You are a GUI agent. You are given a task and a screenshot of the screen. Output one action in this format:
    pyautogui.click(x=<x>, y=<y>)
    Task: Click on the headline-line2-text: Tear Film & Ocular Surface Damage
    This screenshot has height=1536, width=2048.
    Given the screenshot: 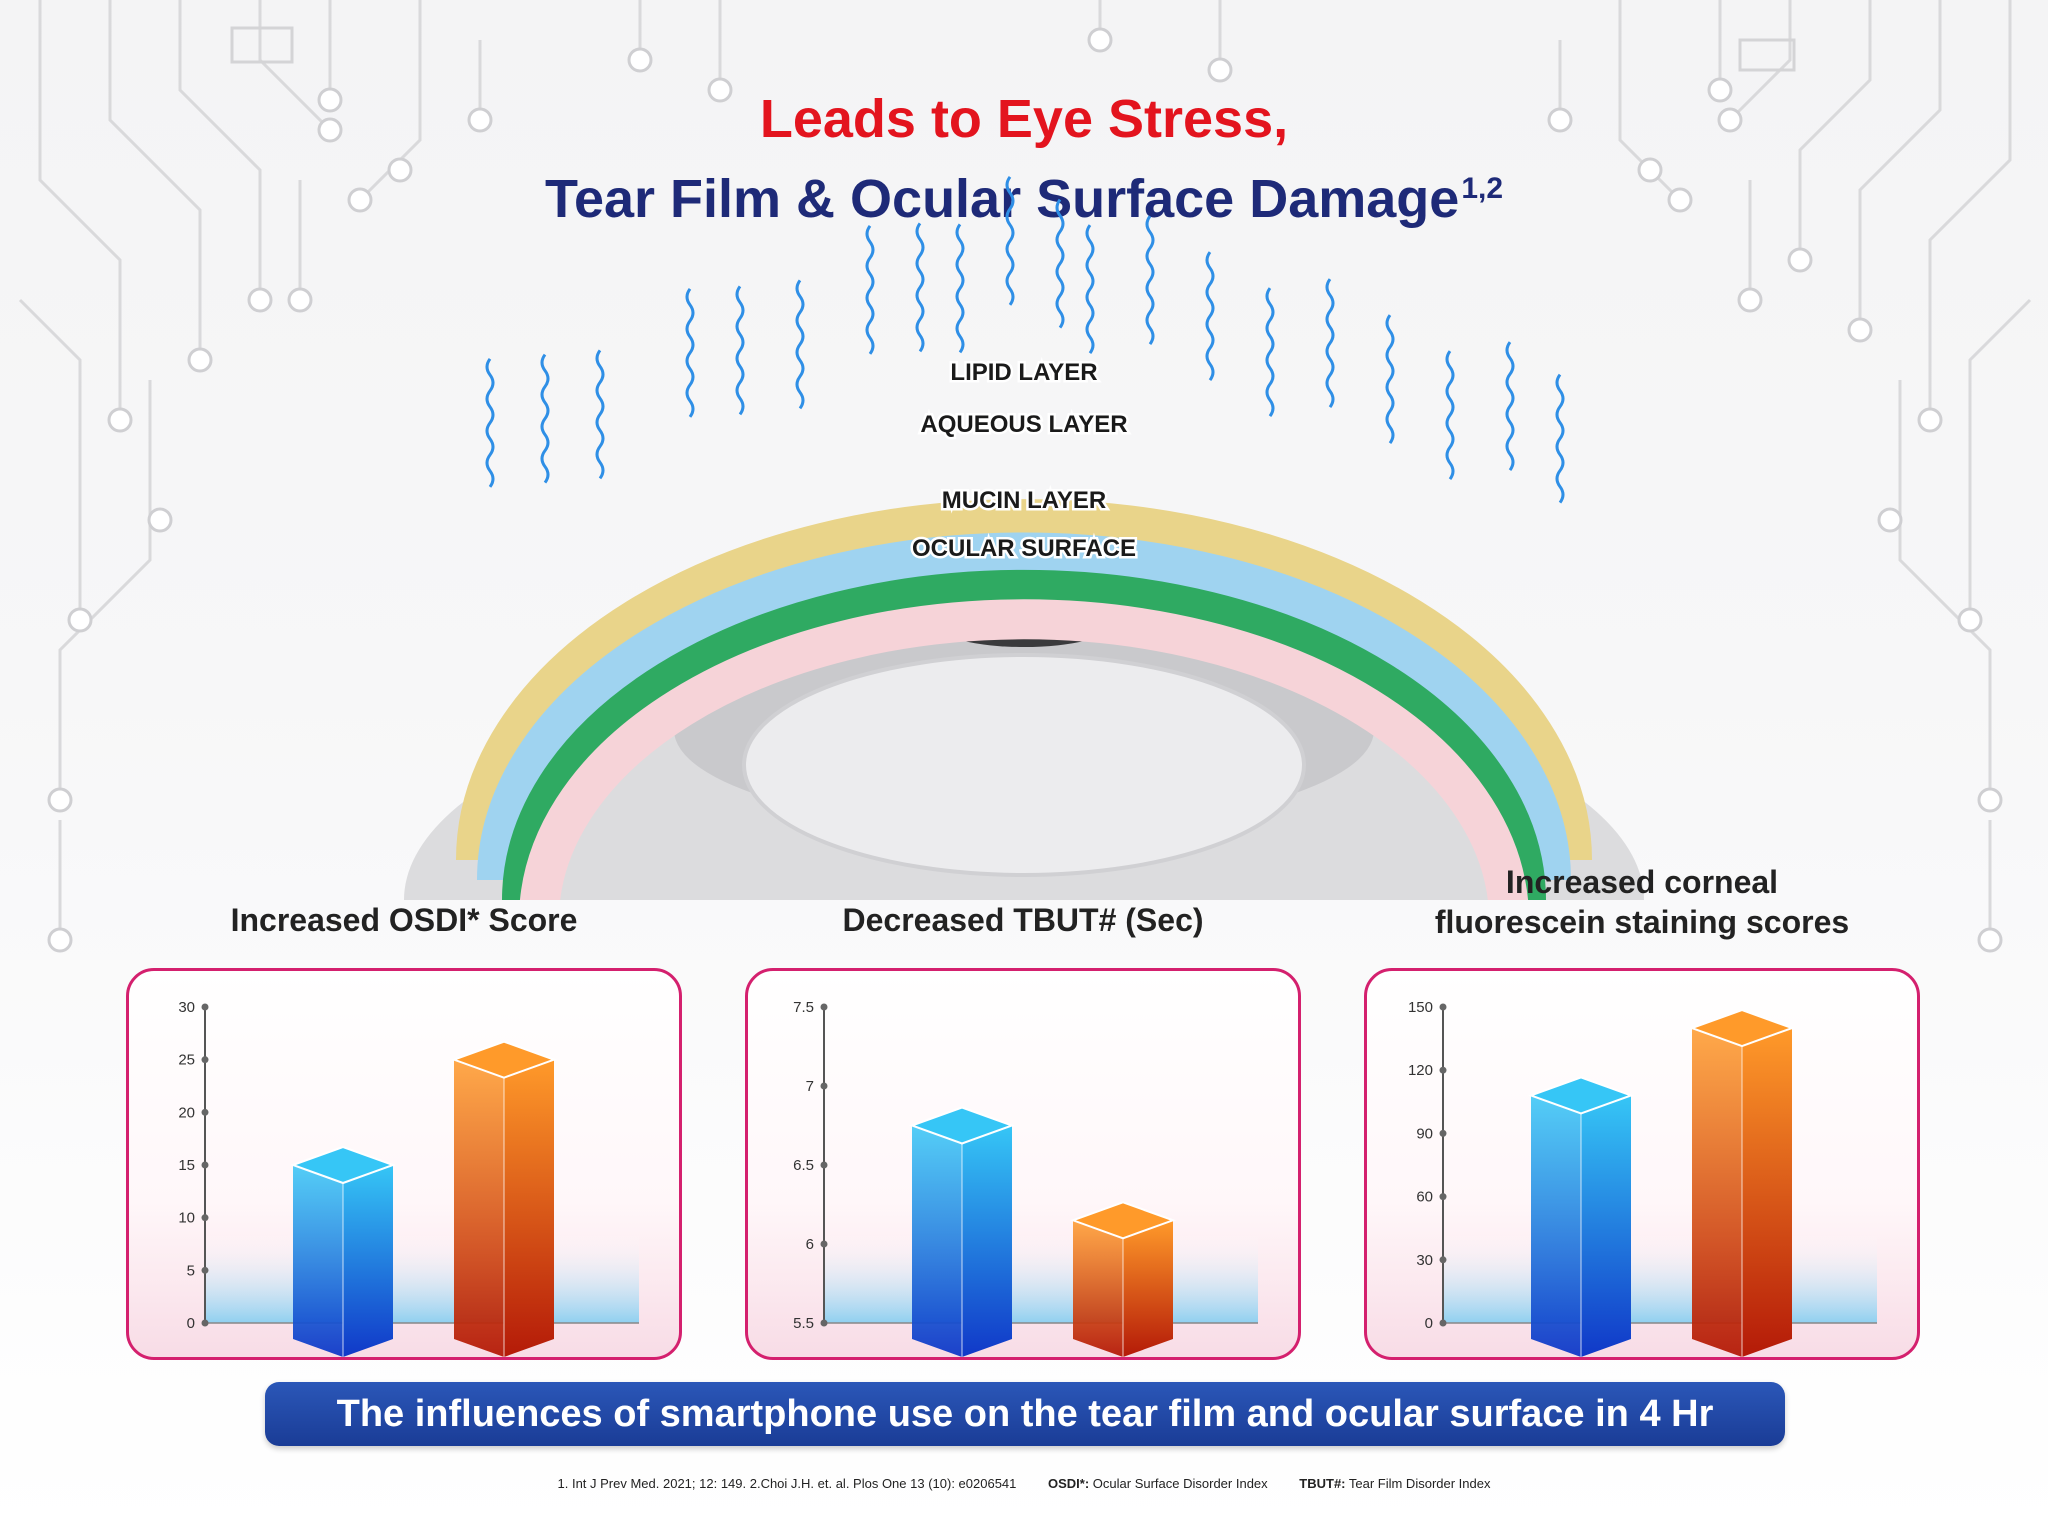 What is the action you would take?
    pyautogui.click(x=1002, y=199)
    